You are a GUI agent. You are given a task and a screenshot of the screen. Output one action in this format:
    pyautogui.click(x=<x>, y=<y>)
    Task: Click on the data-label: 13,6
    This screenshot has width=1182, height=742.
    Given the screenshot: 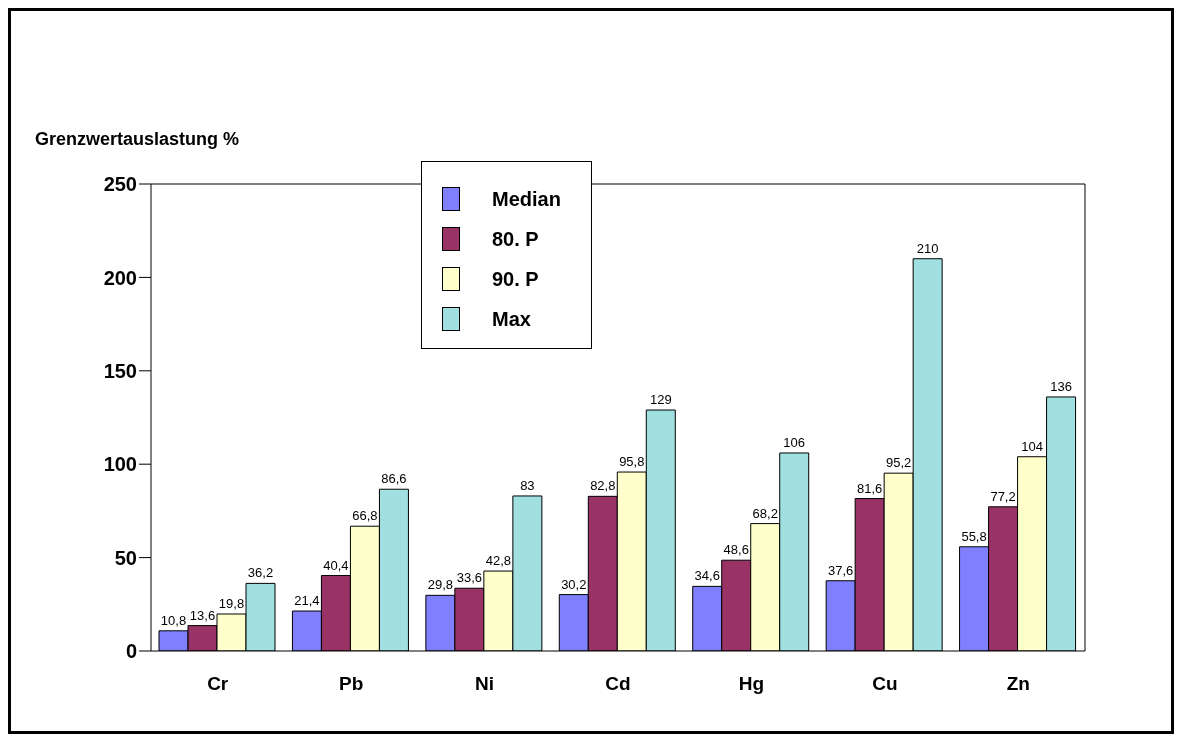 What is the action you would take?
    pyautogui.click(x=202, y=615)
    